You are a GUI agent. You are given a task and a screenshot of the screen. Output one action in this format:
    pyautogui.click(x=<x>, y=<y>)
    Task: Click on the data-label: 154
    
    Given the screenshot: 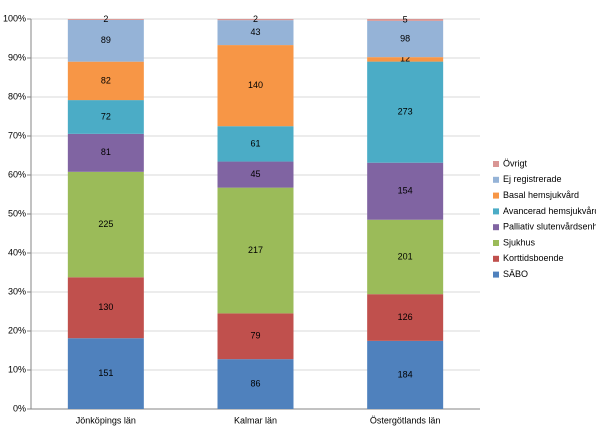 What is the action you would take?
    pyautogui.click(x=405, y=191)
    